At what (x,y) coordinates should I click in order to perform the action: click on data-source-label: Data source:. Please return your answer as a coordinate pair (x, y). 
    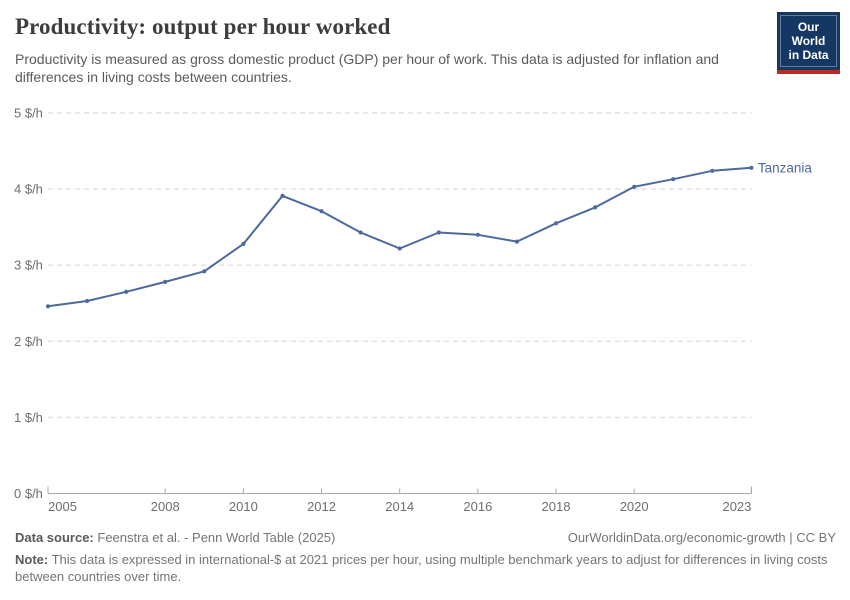
    Looking at the image, I should click on (54, 537).